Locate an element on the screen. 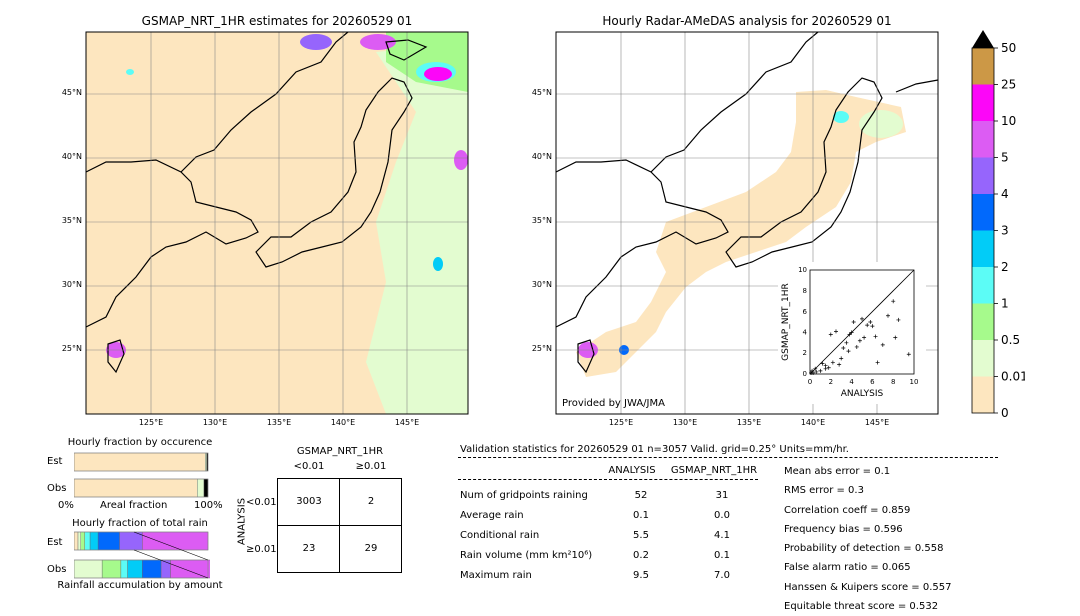  lat-label: 25°N is located at coordinates (542, 348).